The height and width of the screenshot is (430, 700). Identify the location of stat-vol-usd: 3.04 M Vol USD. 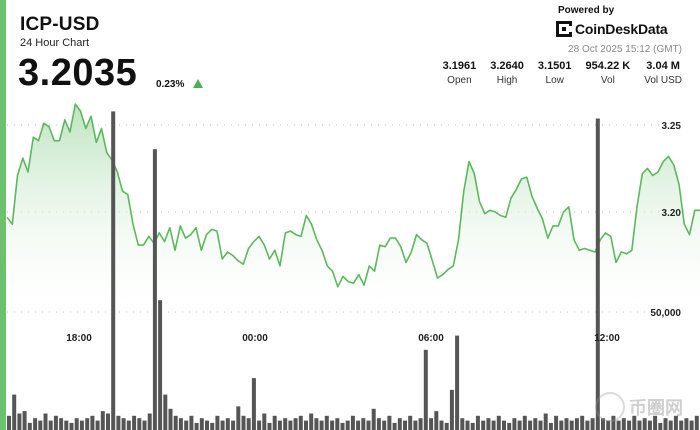
(663, 73).